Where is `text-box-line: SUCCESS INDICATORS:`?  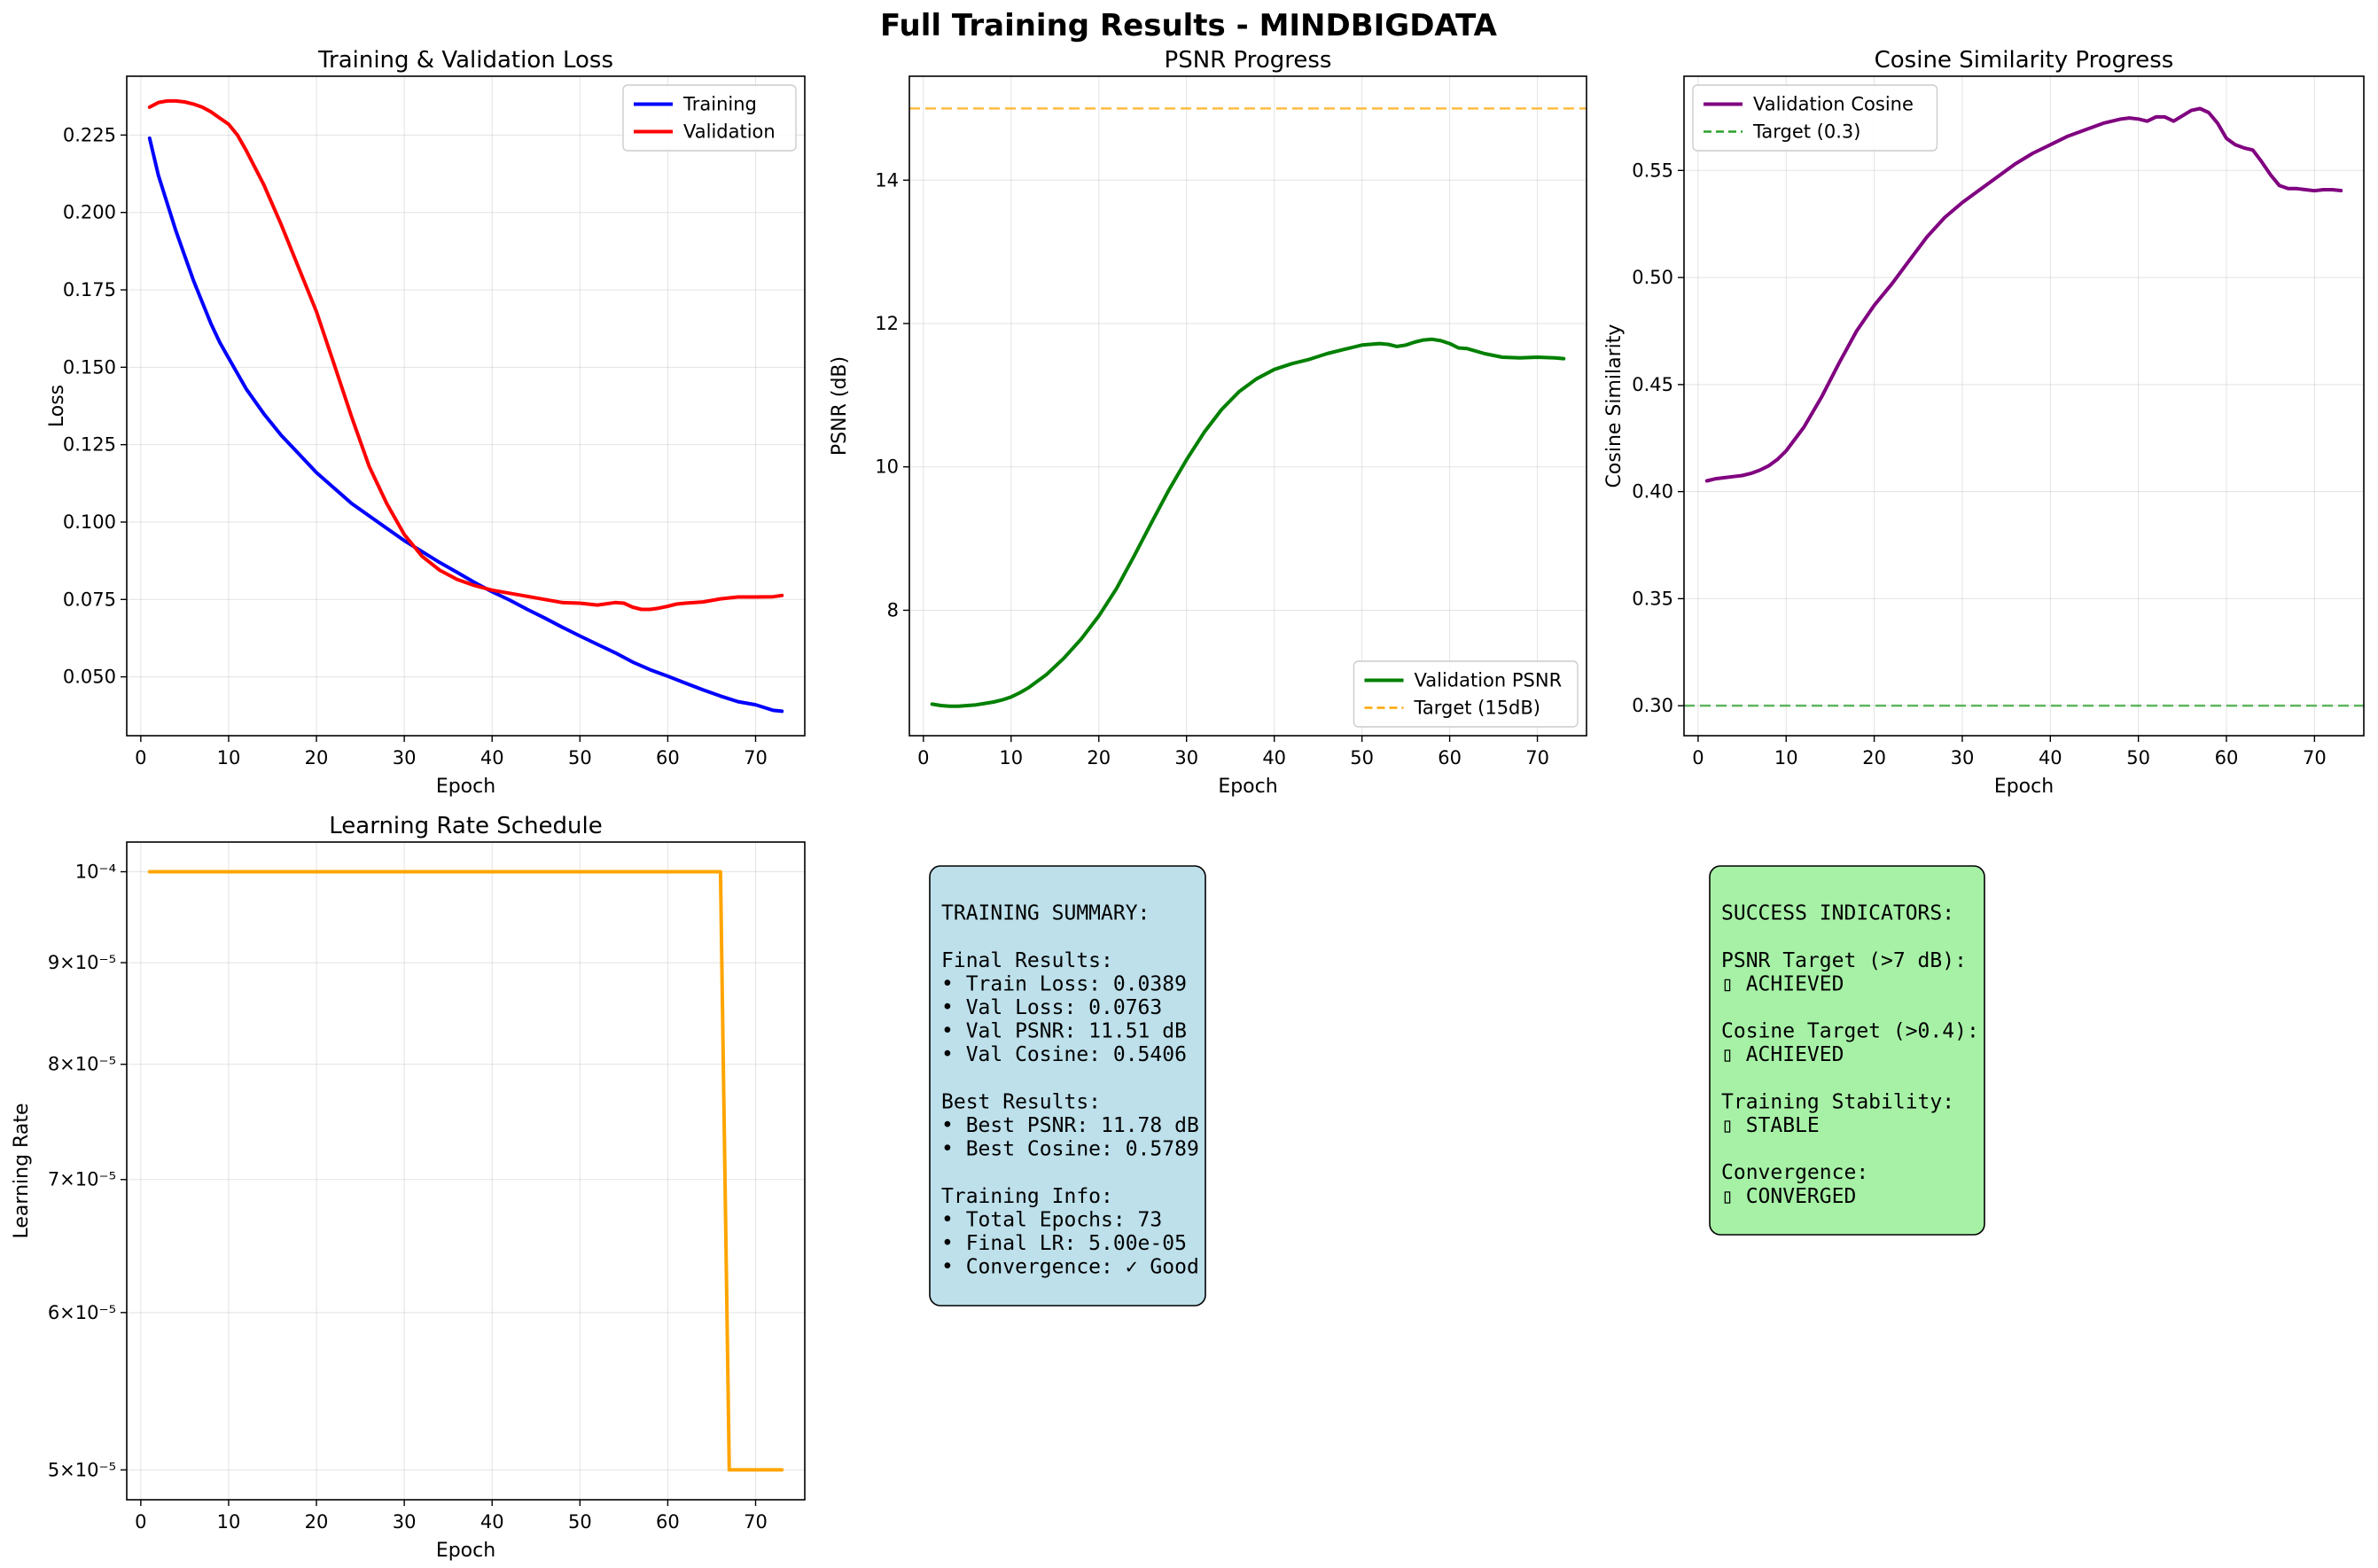 text-box-line: SUCCESS INDICATORS: is located at coordinates (1838, 913).